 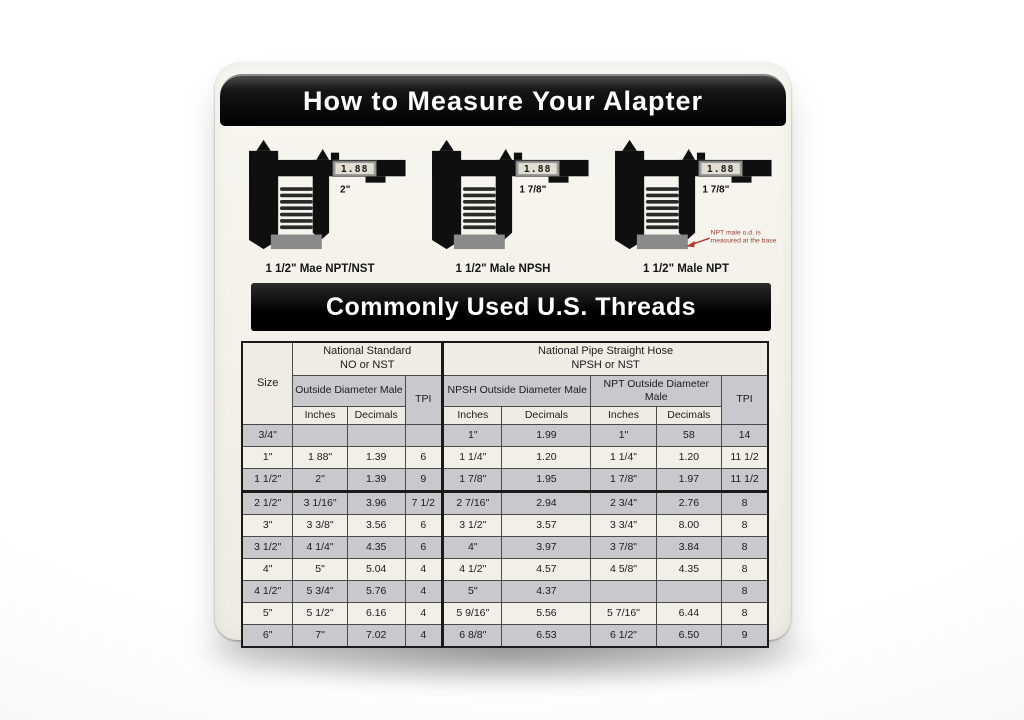 I want to click on col-header-tpi-right: TPI, so click(x=745, y=399).